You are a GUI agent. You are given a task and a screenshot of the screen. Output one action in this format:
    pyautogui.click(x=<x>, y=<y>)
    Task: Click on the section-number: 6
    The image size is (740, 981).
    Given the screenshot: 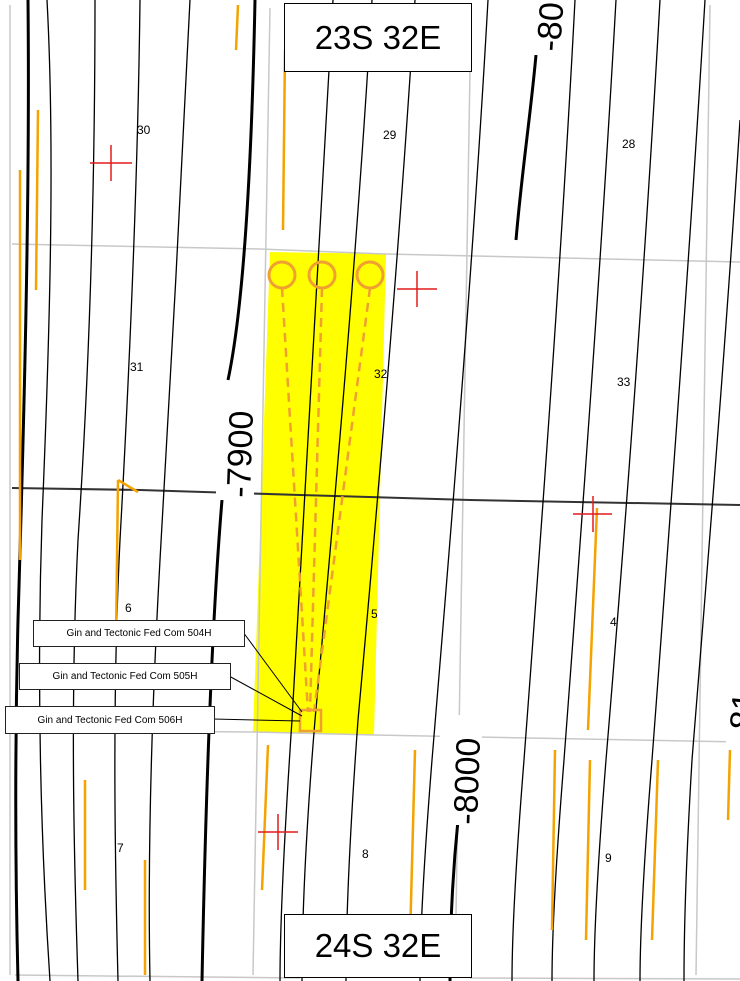 What is the action you would take?
    pyautogui.click(x=128, y=608)
    